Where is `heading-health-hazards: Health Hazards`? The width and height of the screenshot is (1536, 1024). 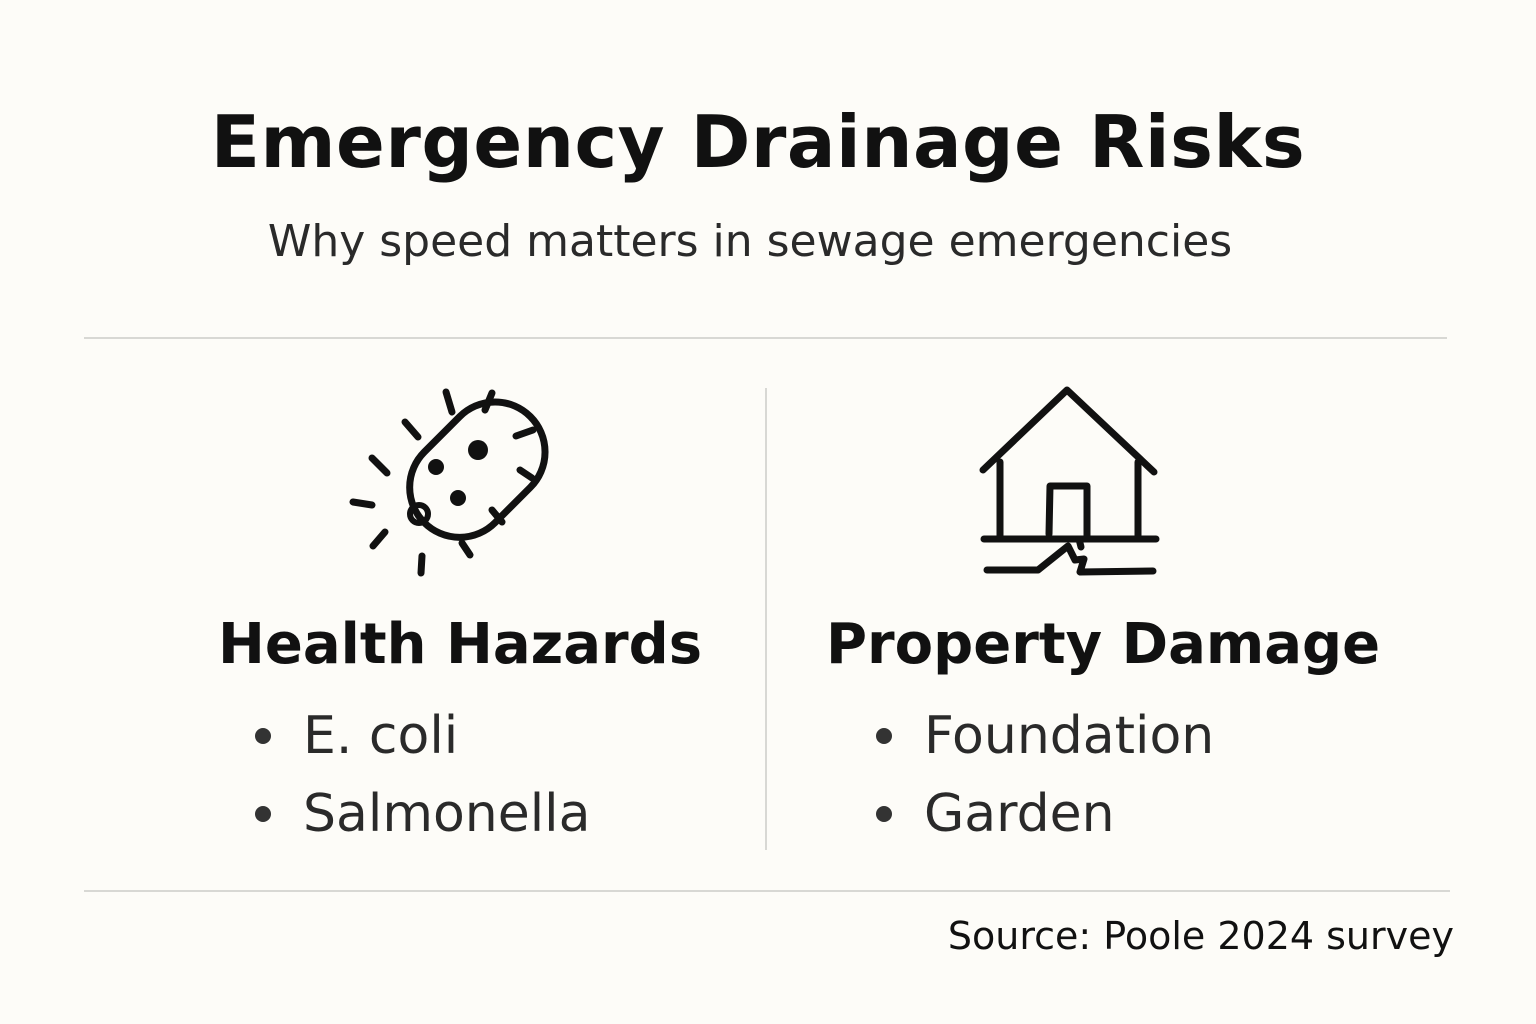
heading-health-hazards: Health Hazards is located at coordinates (460, 644).